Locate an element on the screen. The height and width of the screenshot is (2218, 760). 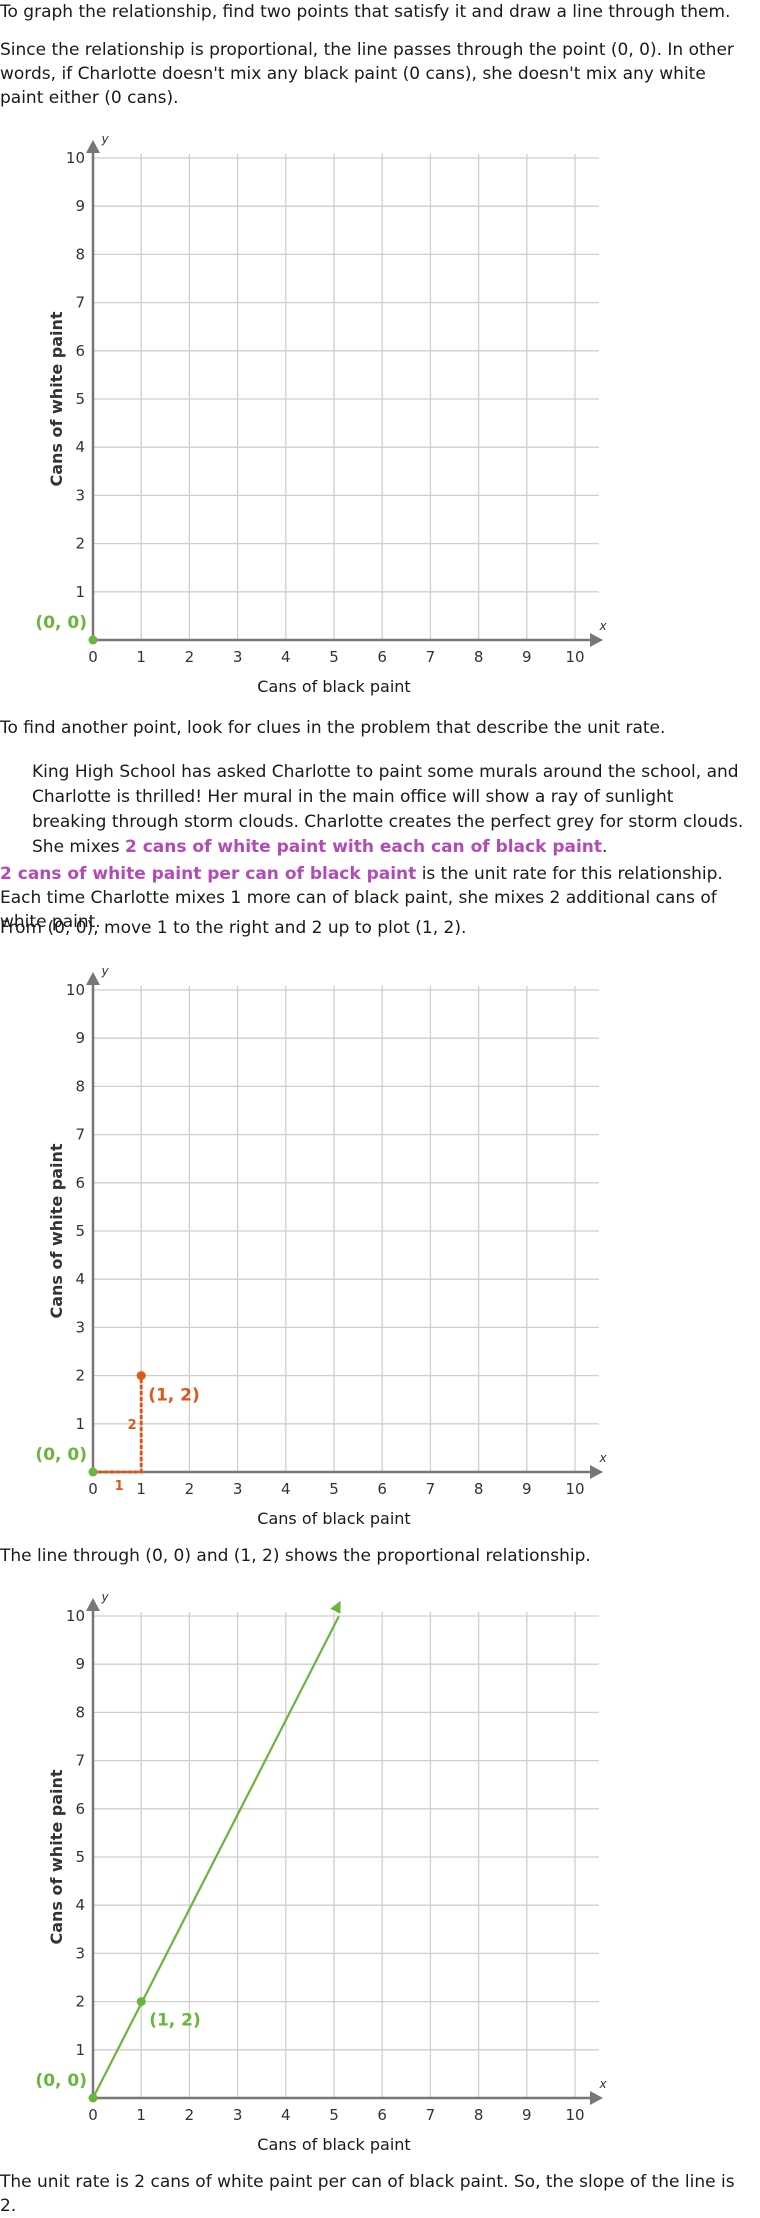
proportional-line-group is located at coordinates (216, 1856).